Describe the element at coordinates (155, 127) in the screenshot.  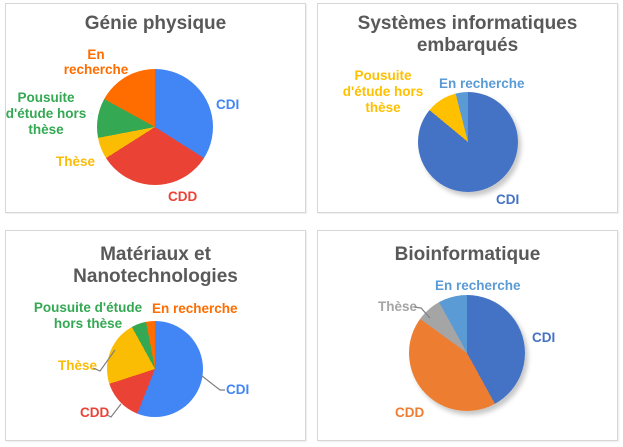
I see `pie-genie-physique` at that location.